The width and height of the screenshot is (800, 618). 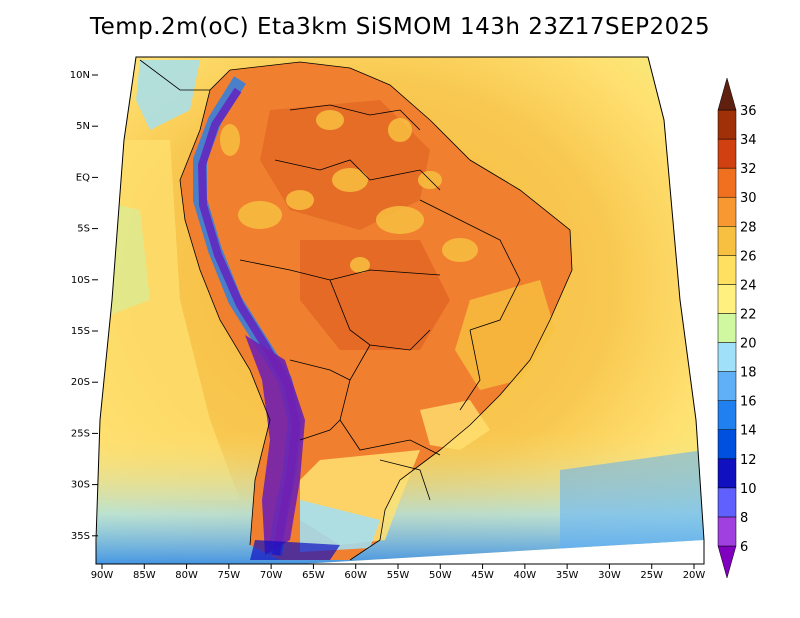 I want to click on lat-tick-label: EQ, so click(x=83, y=177).